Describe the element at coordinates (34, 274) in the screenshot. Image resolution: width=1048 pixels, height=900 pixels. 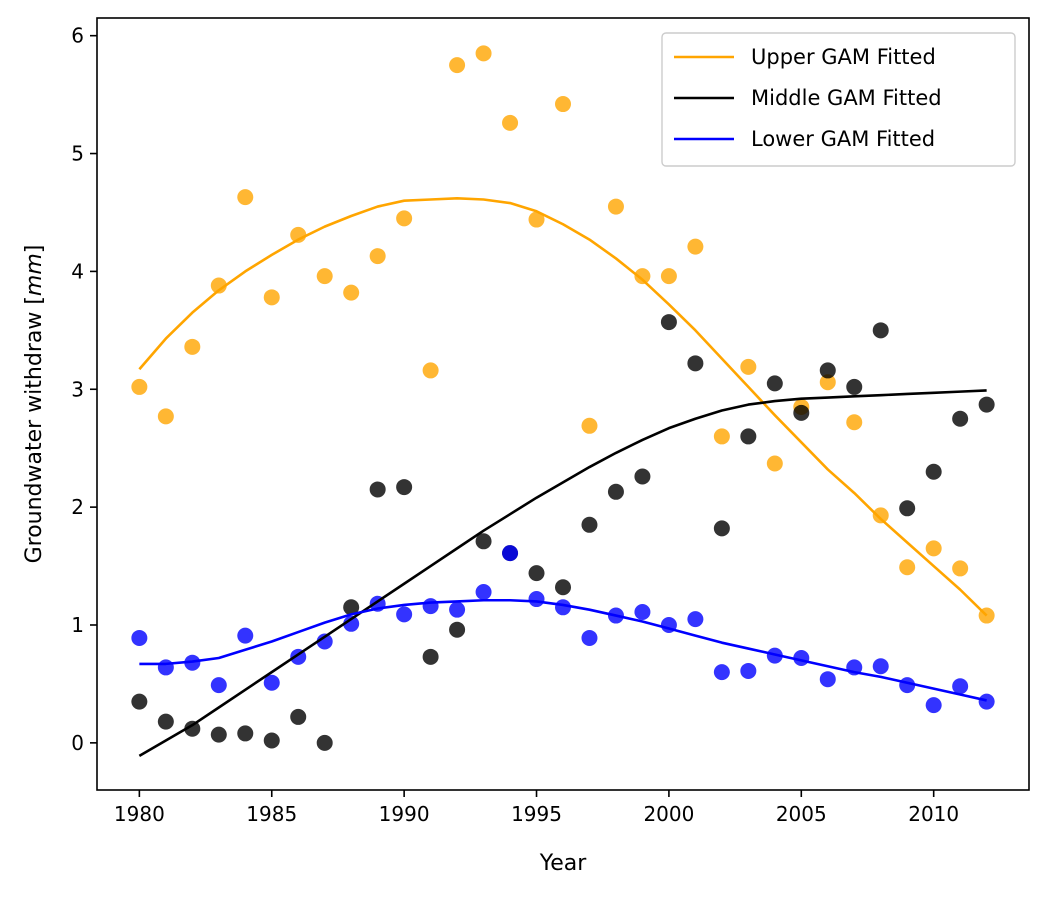
I see `y-axis-label-unit: mm` at that location.